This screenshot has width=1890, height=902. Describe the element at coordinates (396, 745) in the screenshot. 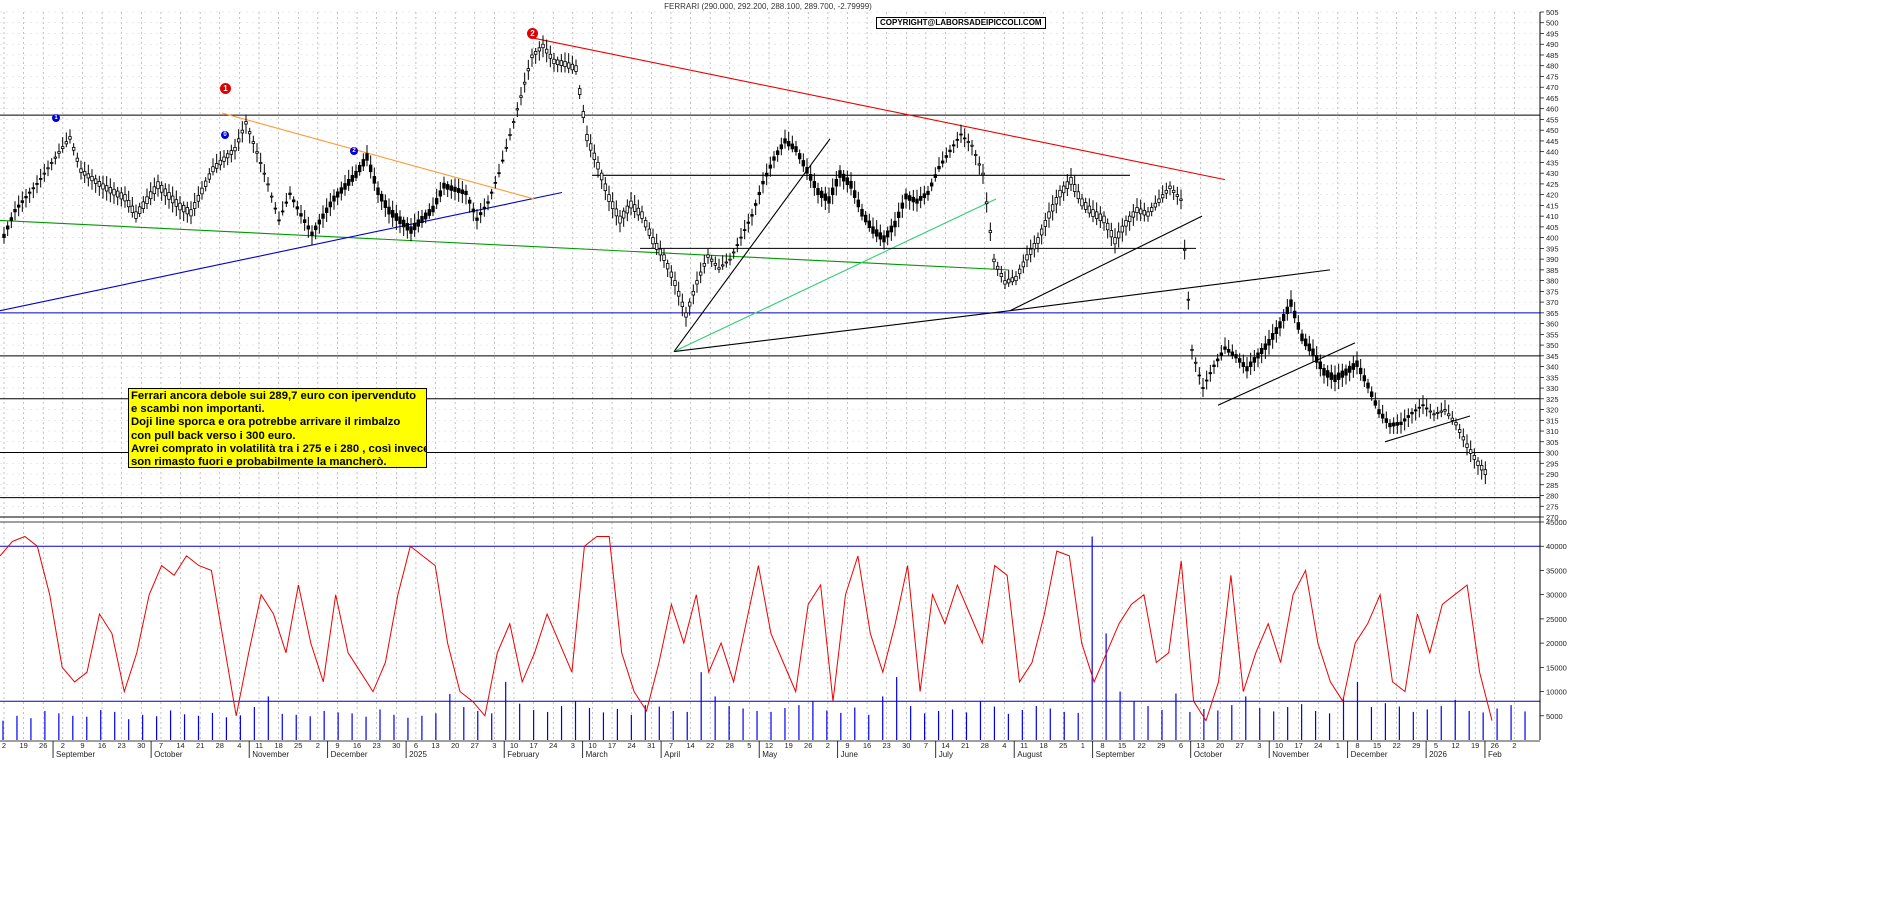

I see `date-tick-label: 30` at that location.